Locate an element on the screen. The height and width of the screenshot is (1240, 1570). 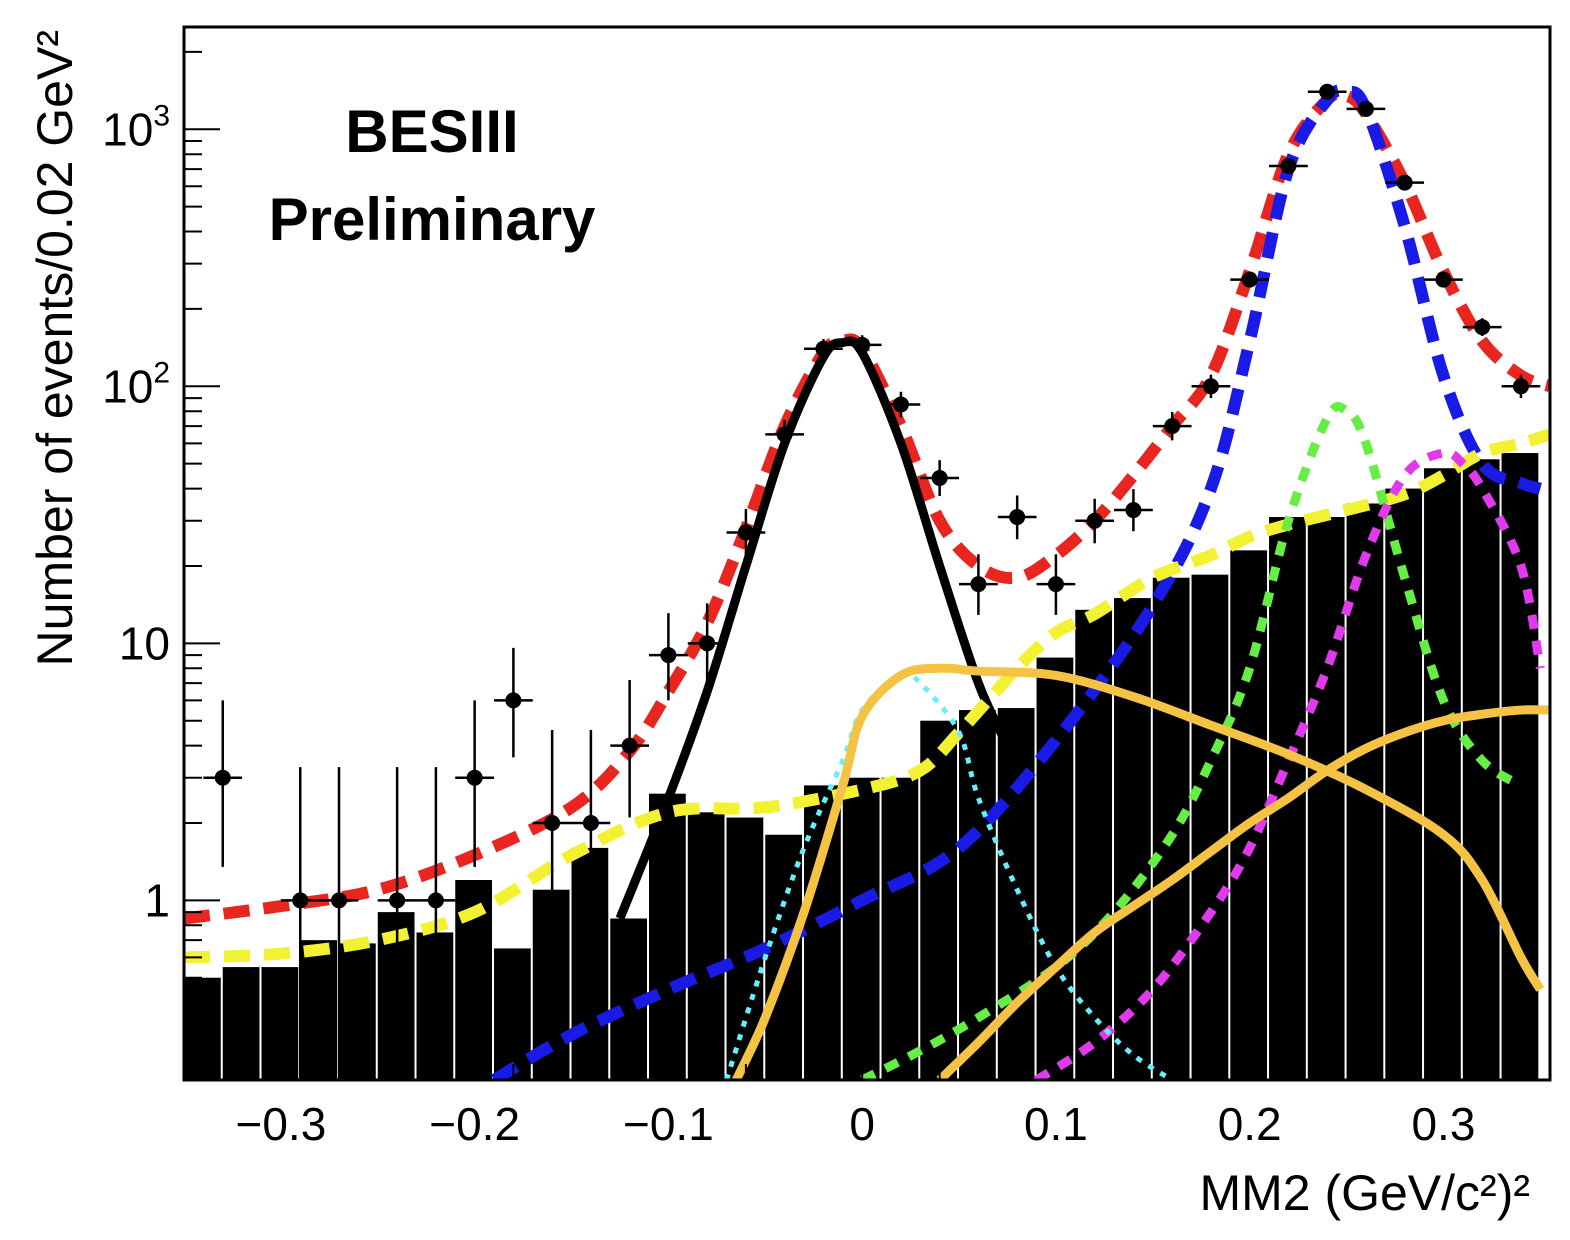
x-tick-label: 0 is located at coordinates (862, 1124).